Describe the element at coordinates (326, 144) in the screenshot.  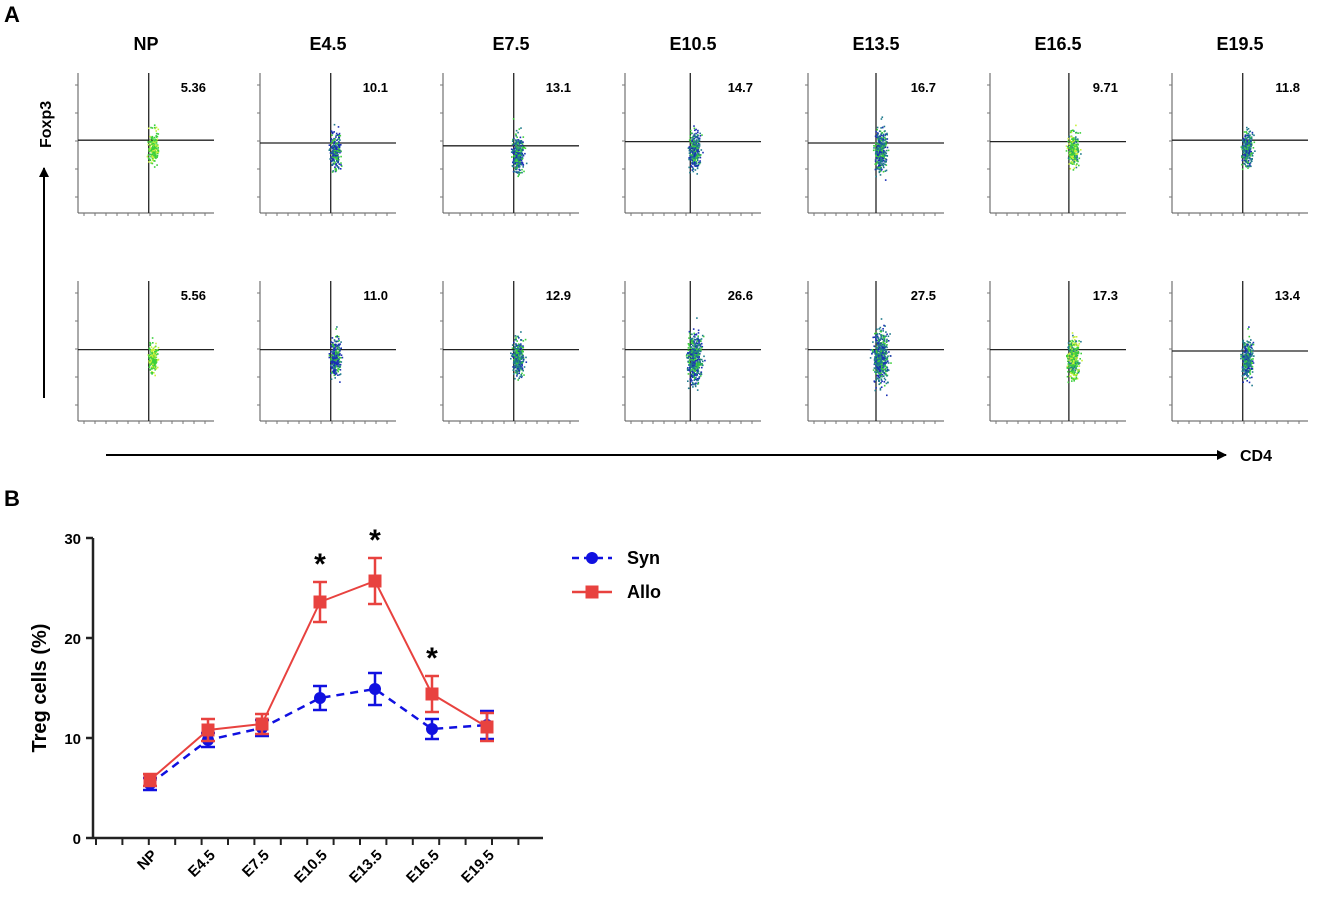
I see `dot-plot: 10.1` at that location.